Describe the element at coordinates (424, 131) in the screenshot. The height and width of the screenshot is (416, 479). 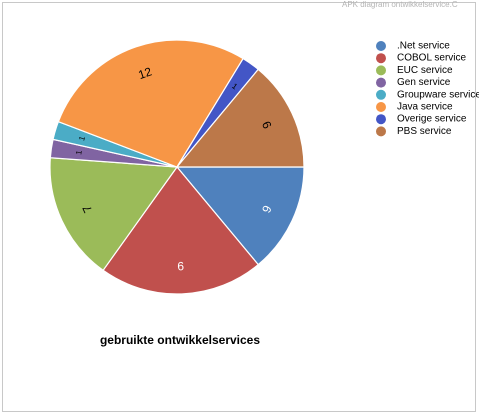
I see `legend-label: PBS service` at that location.